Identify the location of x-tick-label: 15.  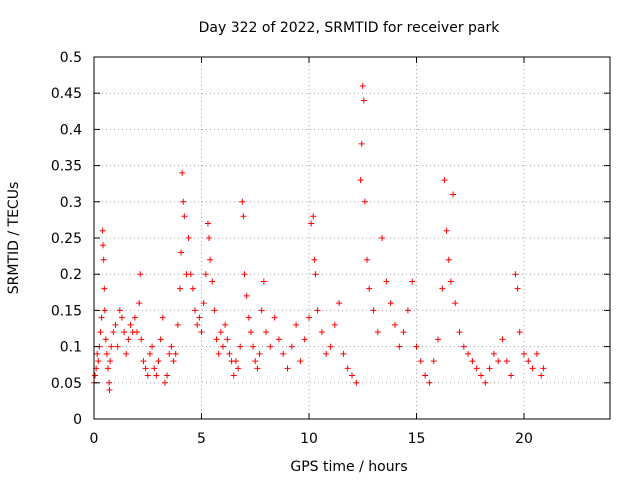
(417, 439).